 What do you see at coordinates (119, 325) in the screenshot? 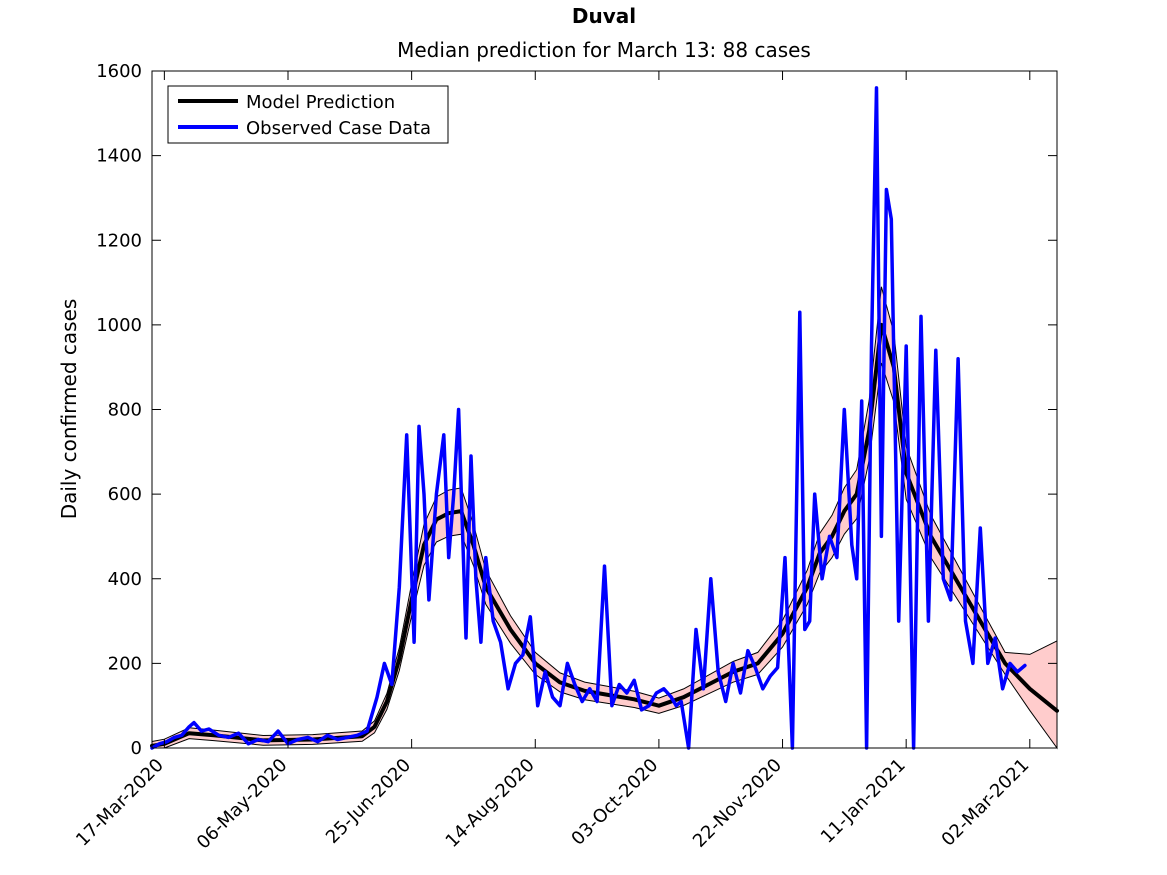
I see `y-tick-label: 1000` at bounding box center [119, 325].